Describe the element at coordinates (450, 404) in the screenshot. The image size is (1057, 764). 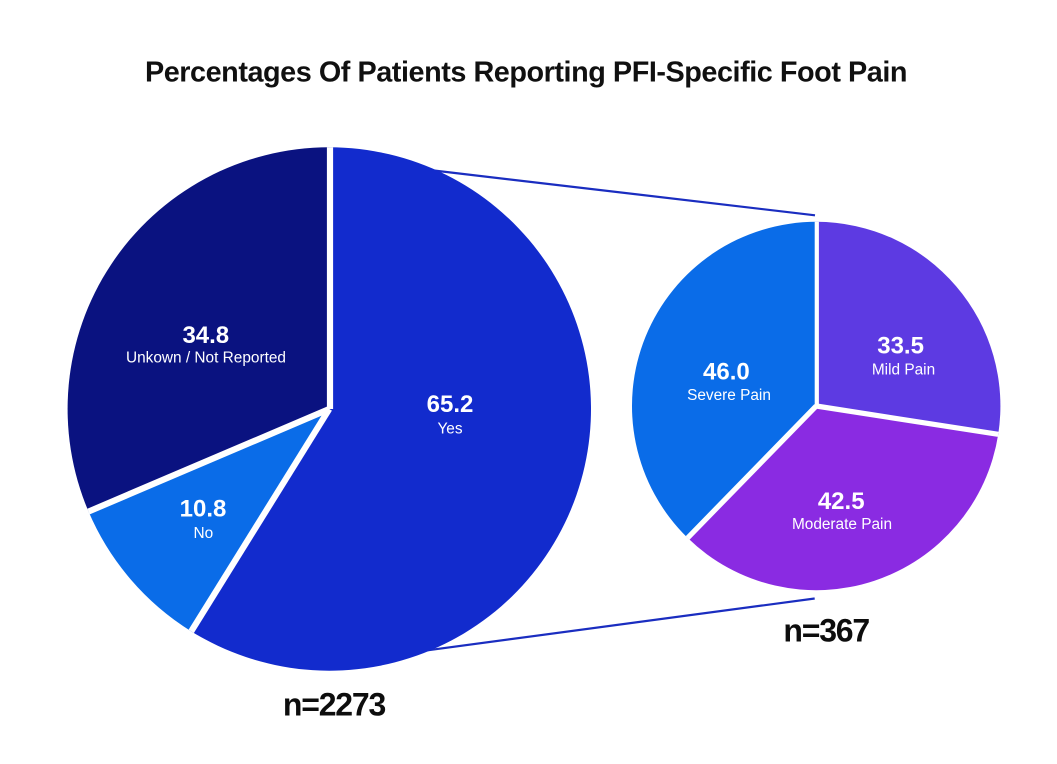
I see `svg-text: 65.2` at that location.